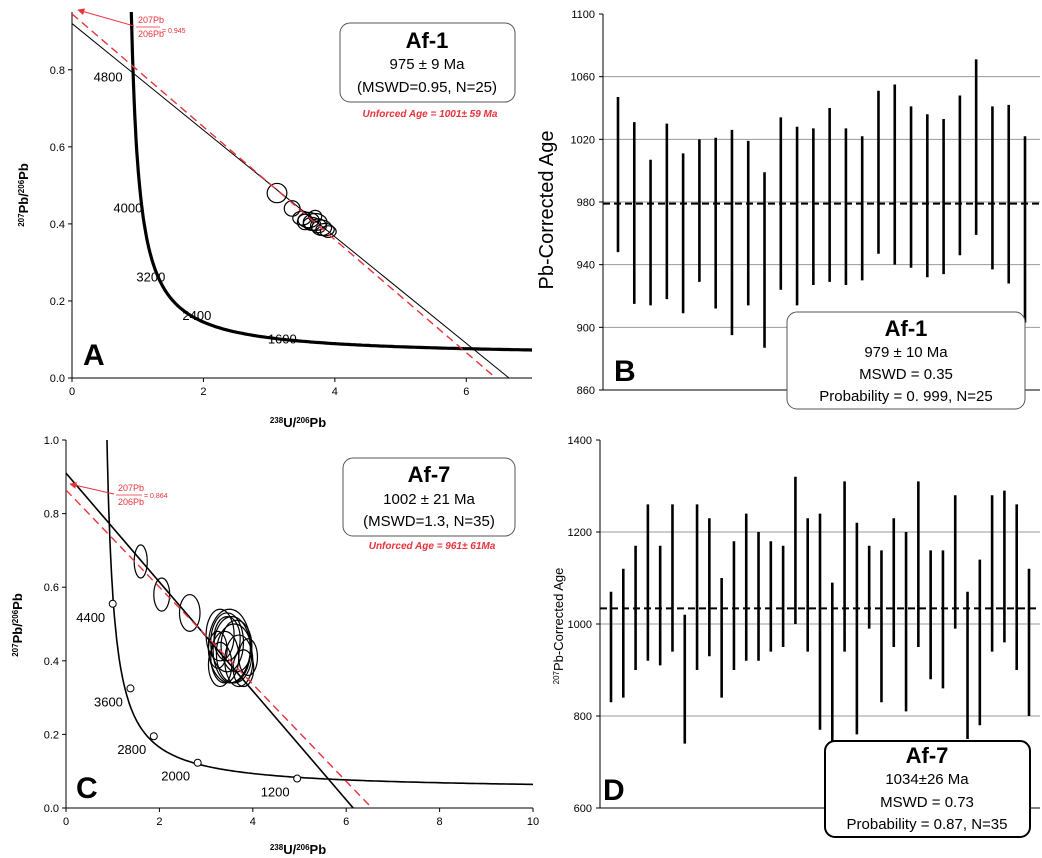 The image size is (1042, 858). Describe the element at coordinates (429, 521) in the screenshot. I see `panel-c-box-mswd: (MSWD=1.3, N=35)` at that location.